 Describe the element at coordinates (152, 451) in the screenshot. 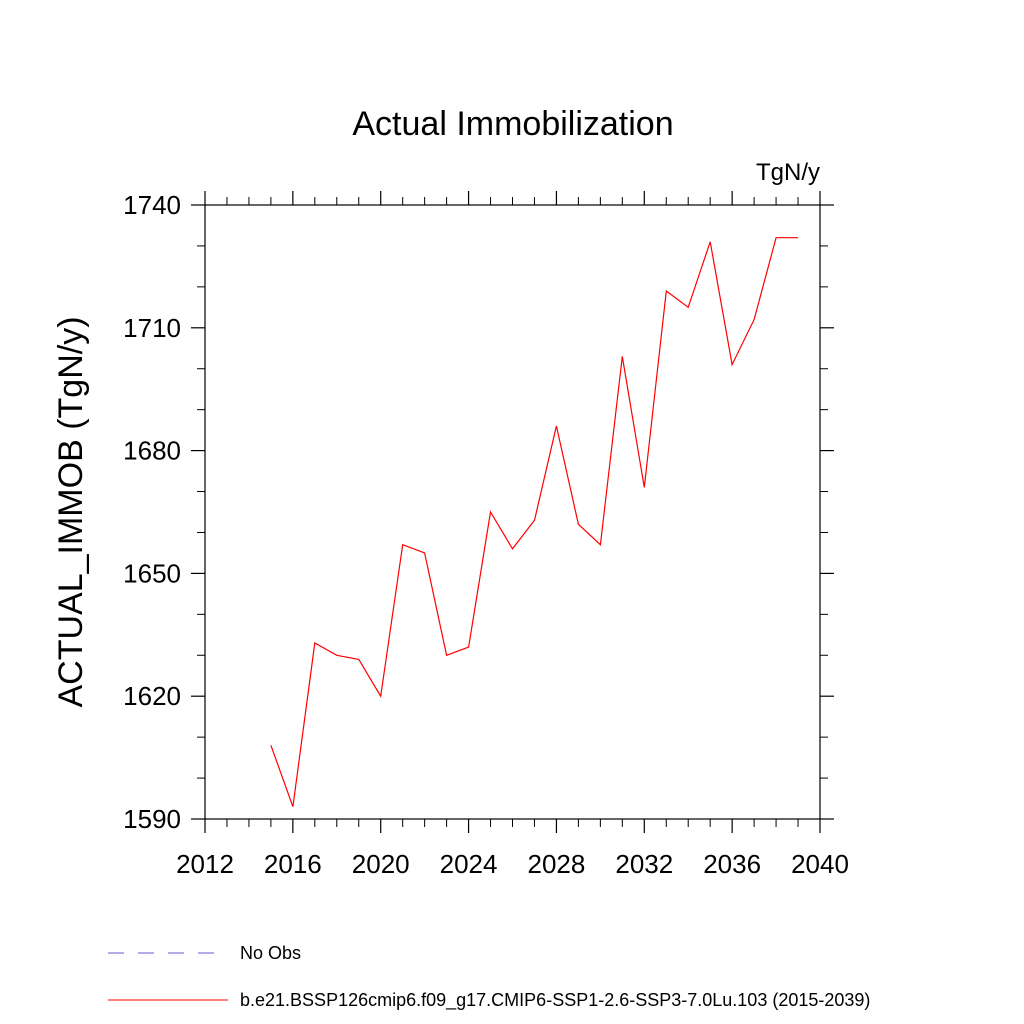

I see `y-tick-label: 1680` at that location.